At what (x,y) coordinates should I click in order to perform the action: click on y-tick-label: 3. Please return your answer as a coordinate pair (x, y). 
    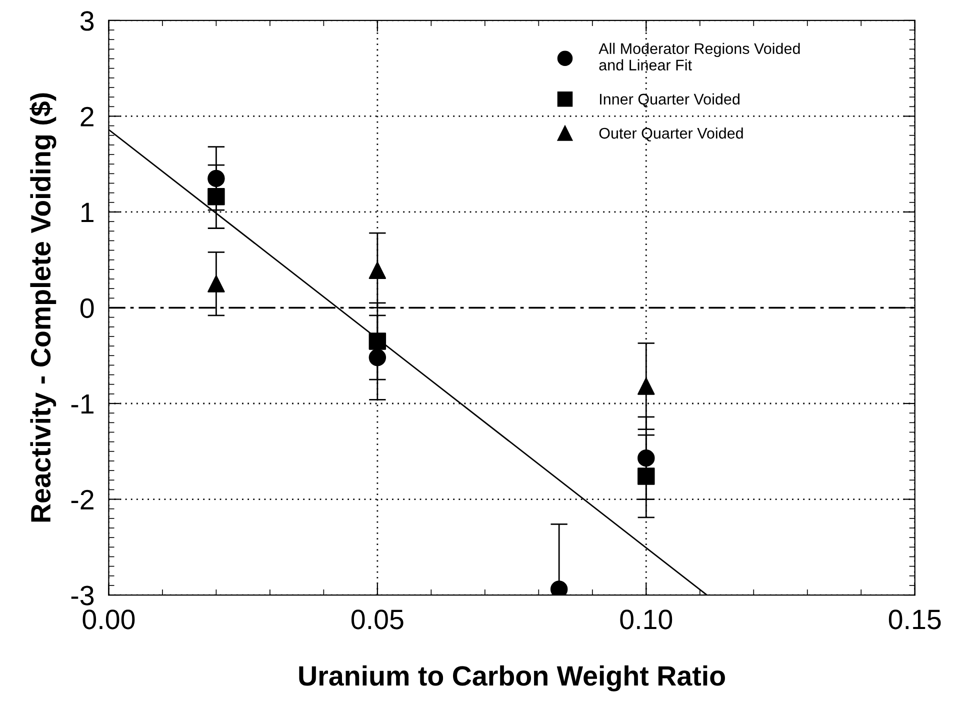
    Looking at the image, I should click on (87, 21).